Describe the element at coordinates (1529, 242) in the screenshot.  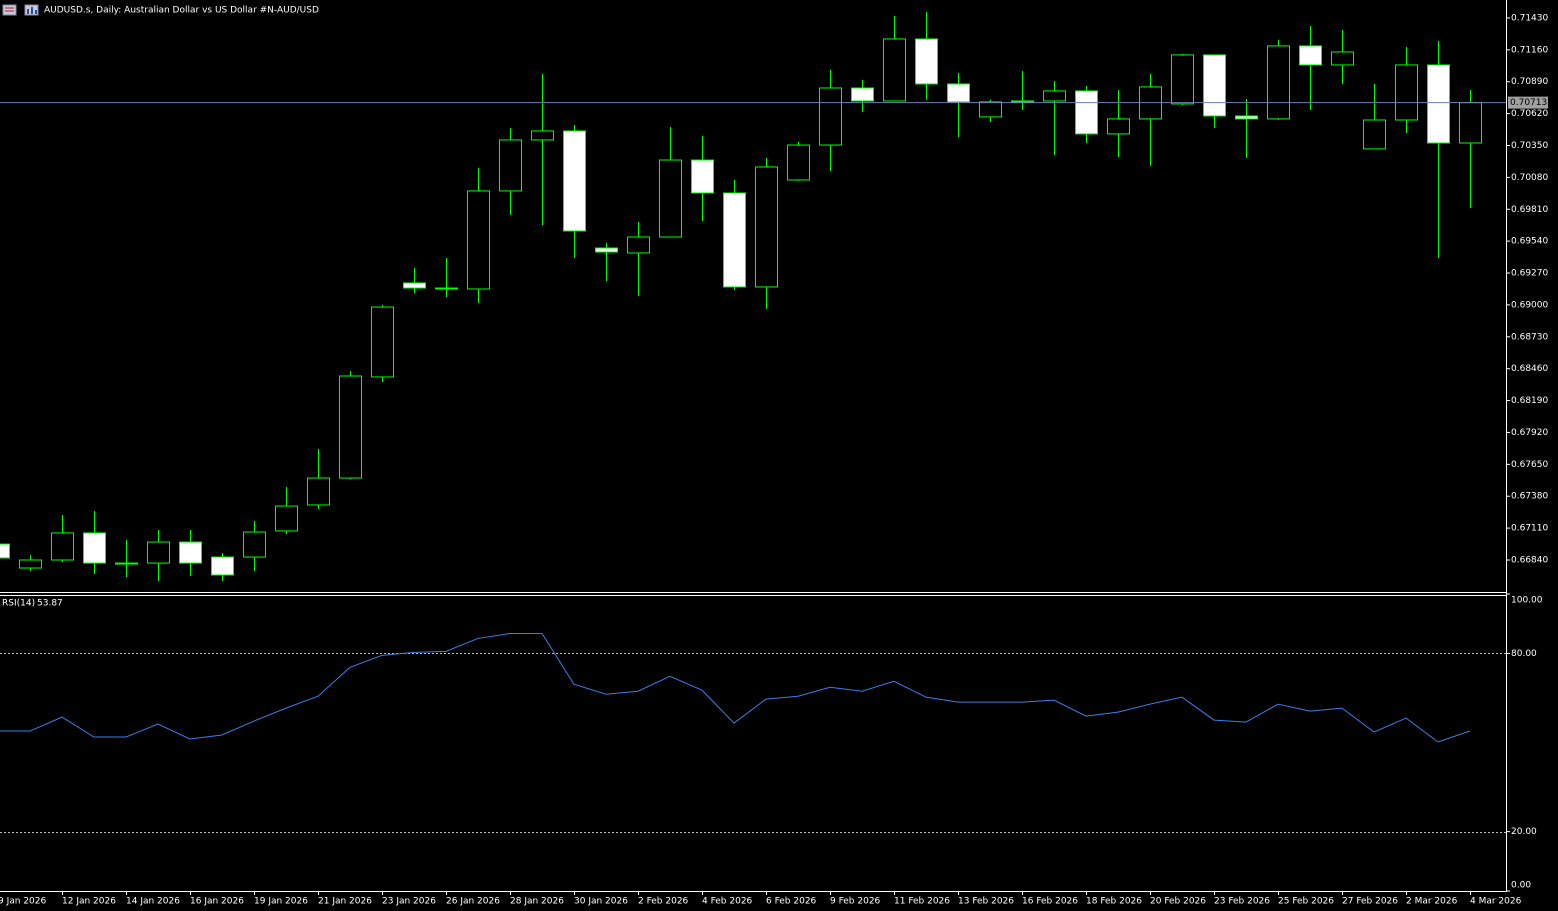
I see `y-tick-label: 0.69540` at that location.